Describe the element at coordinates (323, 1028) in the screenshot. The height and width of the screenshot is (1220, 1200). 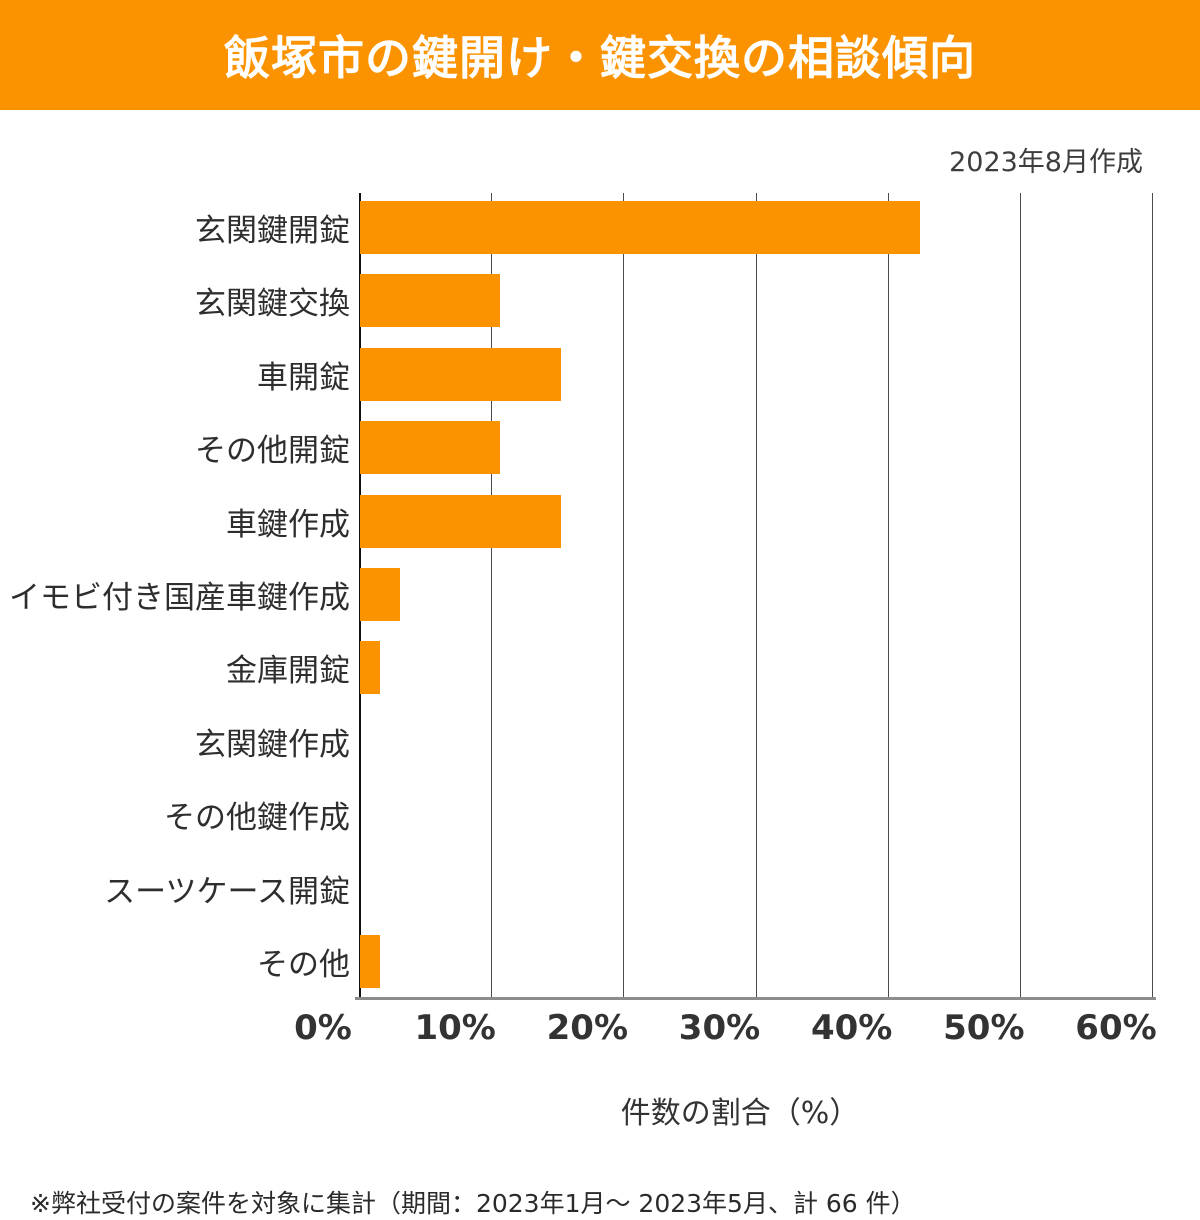
I see `x-tick-label: 0%` at that location.